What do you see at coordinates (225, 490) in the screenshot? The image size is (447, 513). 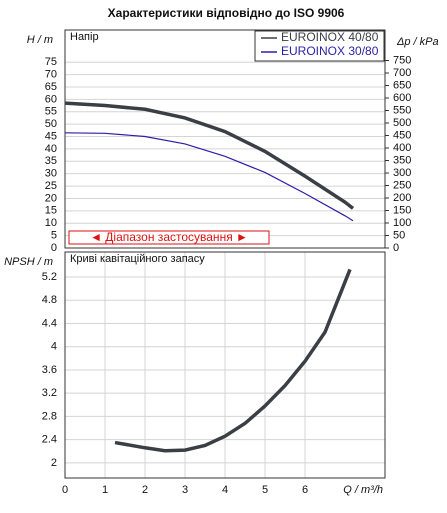 I see `x-tick-label: 4` at bounding box center [225, 490].